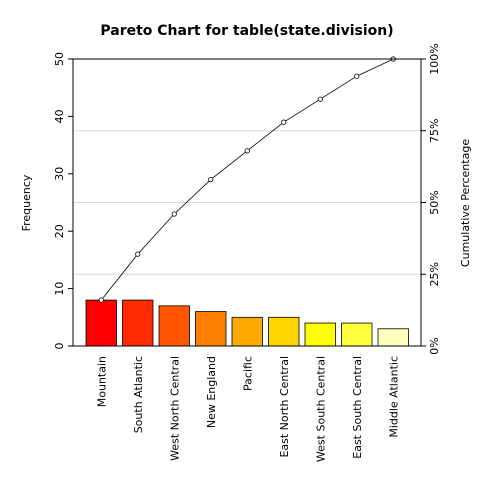 Image resolution: width=480 pixels, height=485 pixels. What do you see at coordinates (59, 289) in the screenshot?
I see `y-tick-label: 10` at bounding box center [59, 289].